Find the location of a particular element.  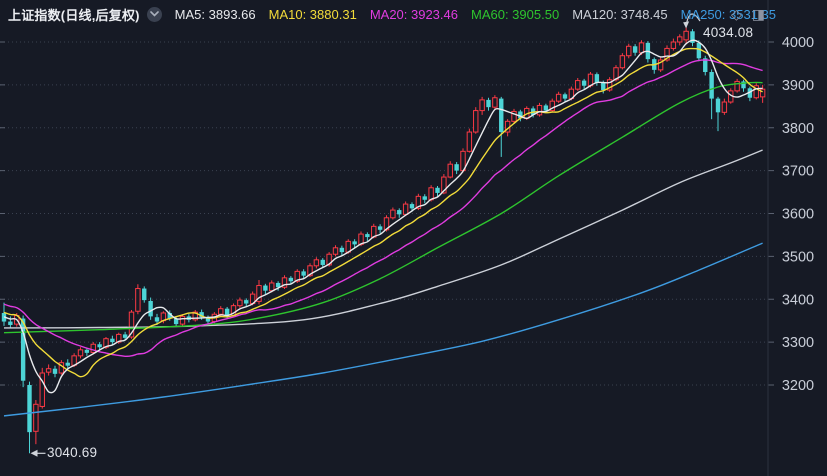

symbol-title: 上证指数(日线,后复权) is located at coordinates (74, 15).